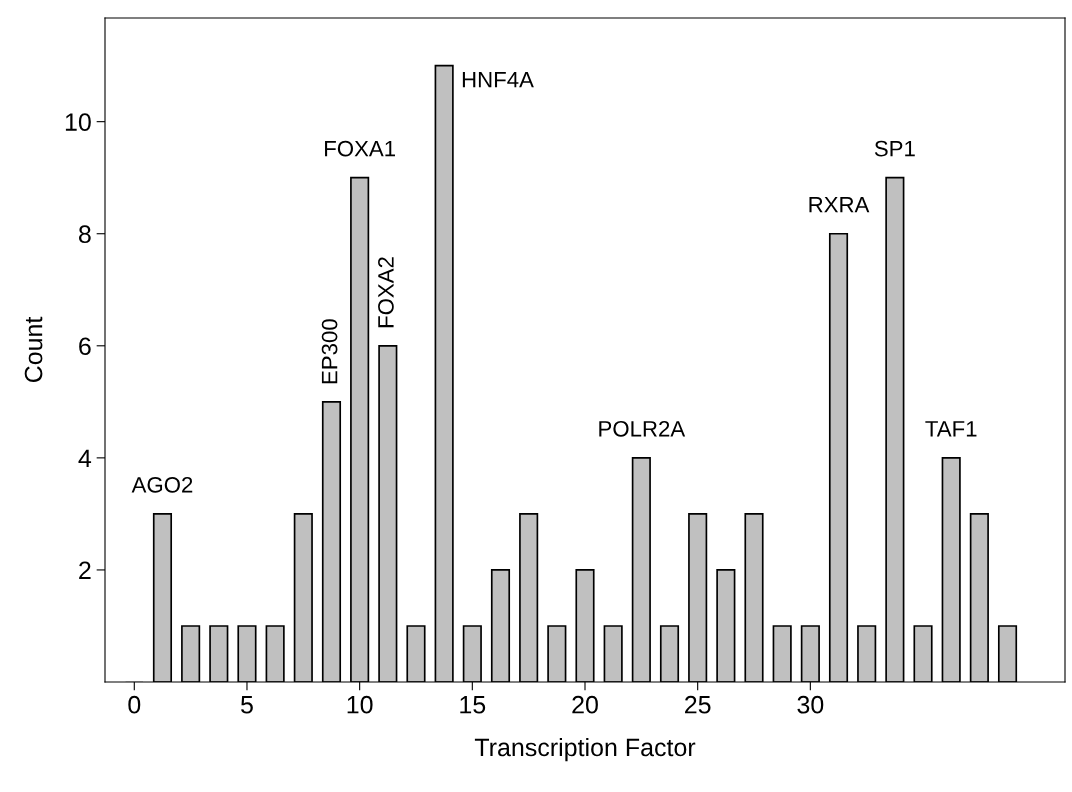  I want to click on x-tick-label: 5, so click(247, 705).